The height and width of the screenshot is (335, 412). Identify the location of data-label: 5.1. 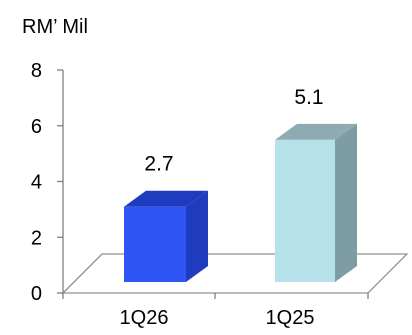
(308, 97).